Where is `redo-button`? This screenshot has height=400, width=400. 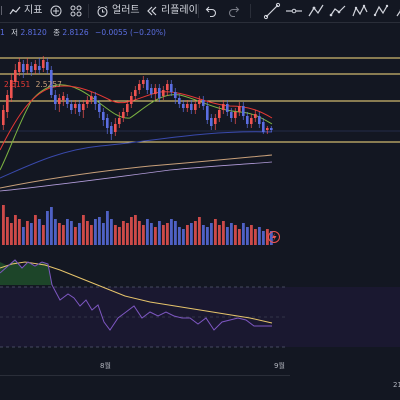 redo-button is located at coordinates (234, 11).